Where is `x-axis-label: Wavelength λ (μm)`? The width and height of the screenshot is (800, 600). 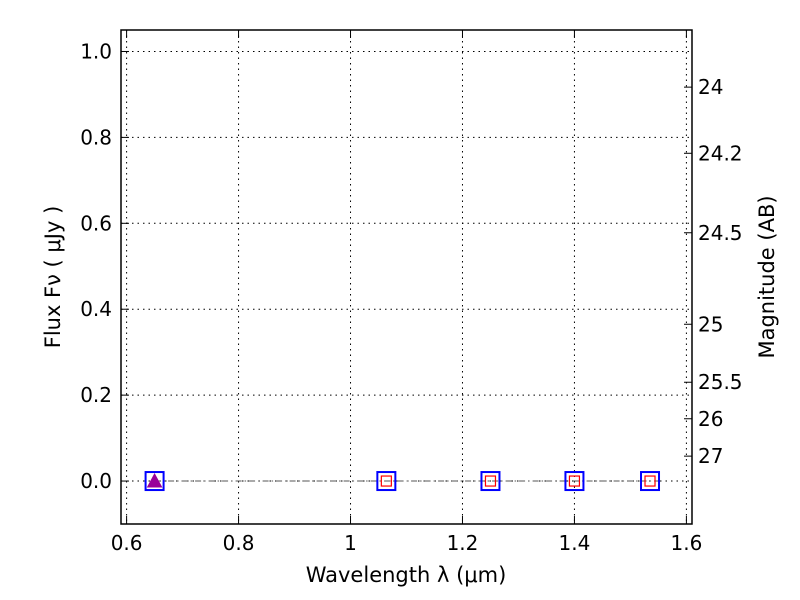 x-axis-label: Wavelength λ (μm) is located at coordinates (406, 575).